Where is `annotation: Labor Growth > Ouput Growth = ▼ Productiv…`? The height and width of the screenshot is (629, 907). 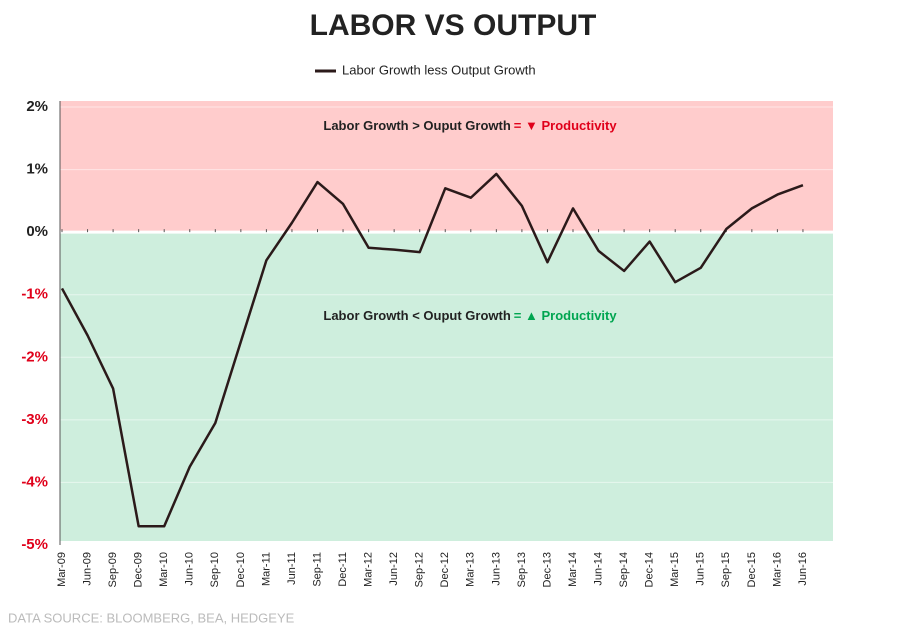
annotation: Labor Growth > Ouput Growth = ▼ Productiv… is located at coordinates (470, 125).